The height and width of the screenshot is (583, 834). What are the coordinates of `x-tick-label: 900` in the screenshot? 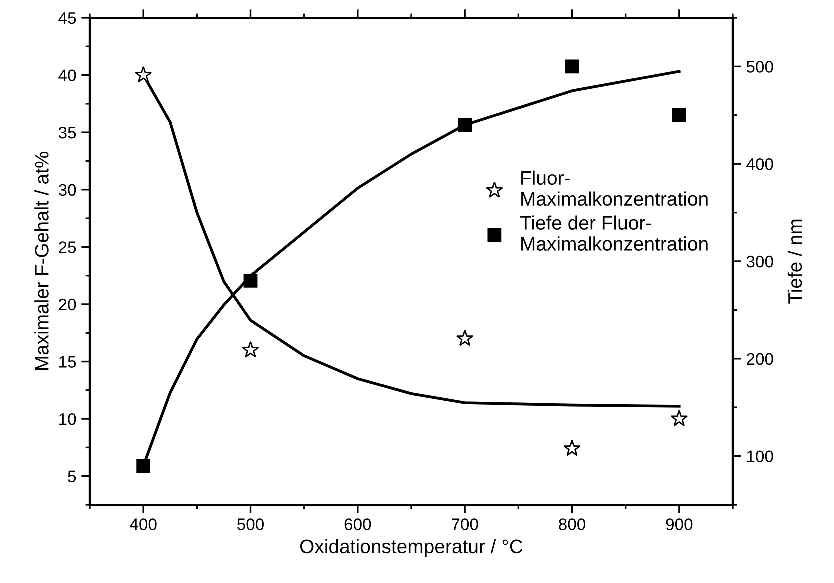 It's located at (679, 524).